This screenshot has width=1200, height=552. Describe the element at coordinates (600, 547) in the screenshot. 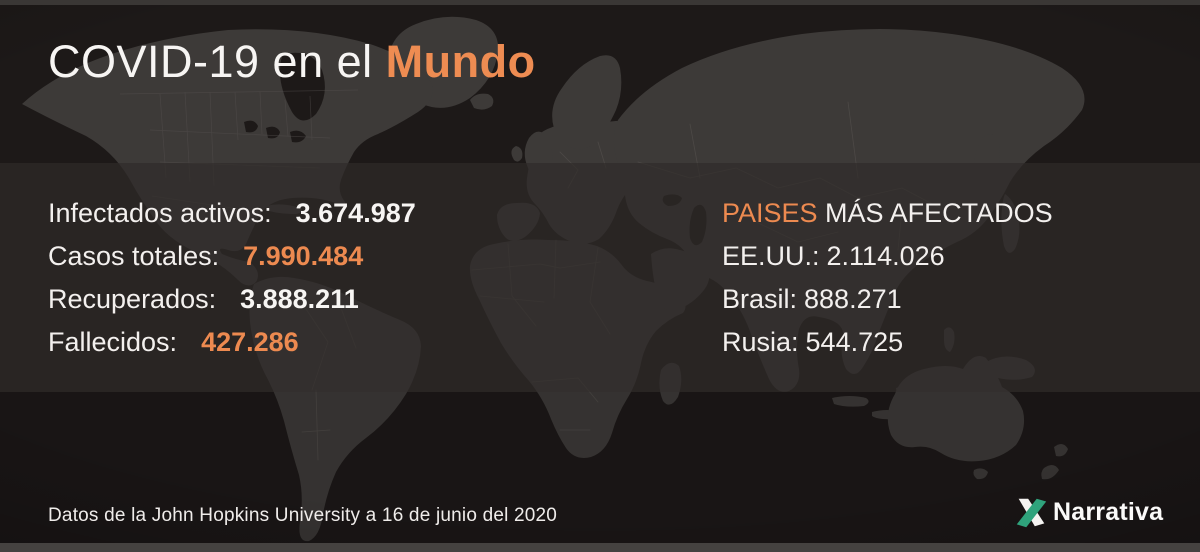

I see `bottom-edge-strip` at that location.